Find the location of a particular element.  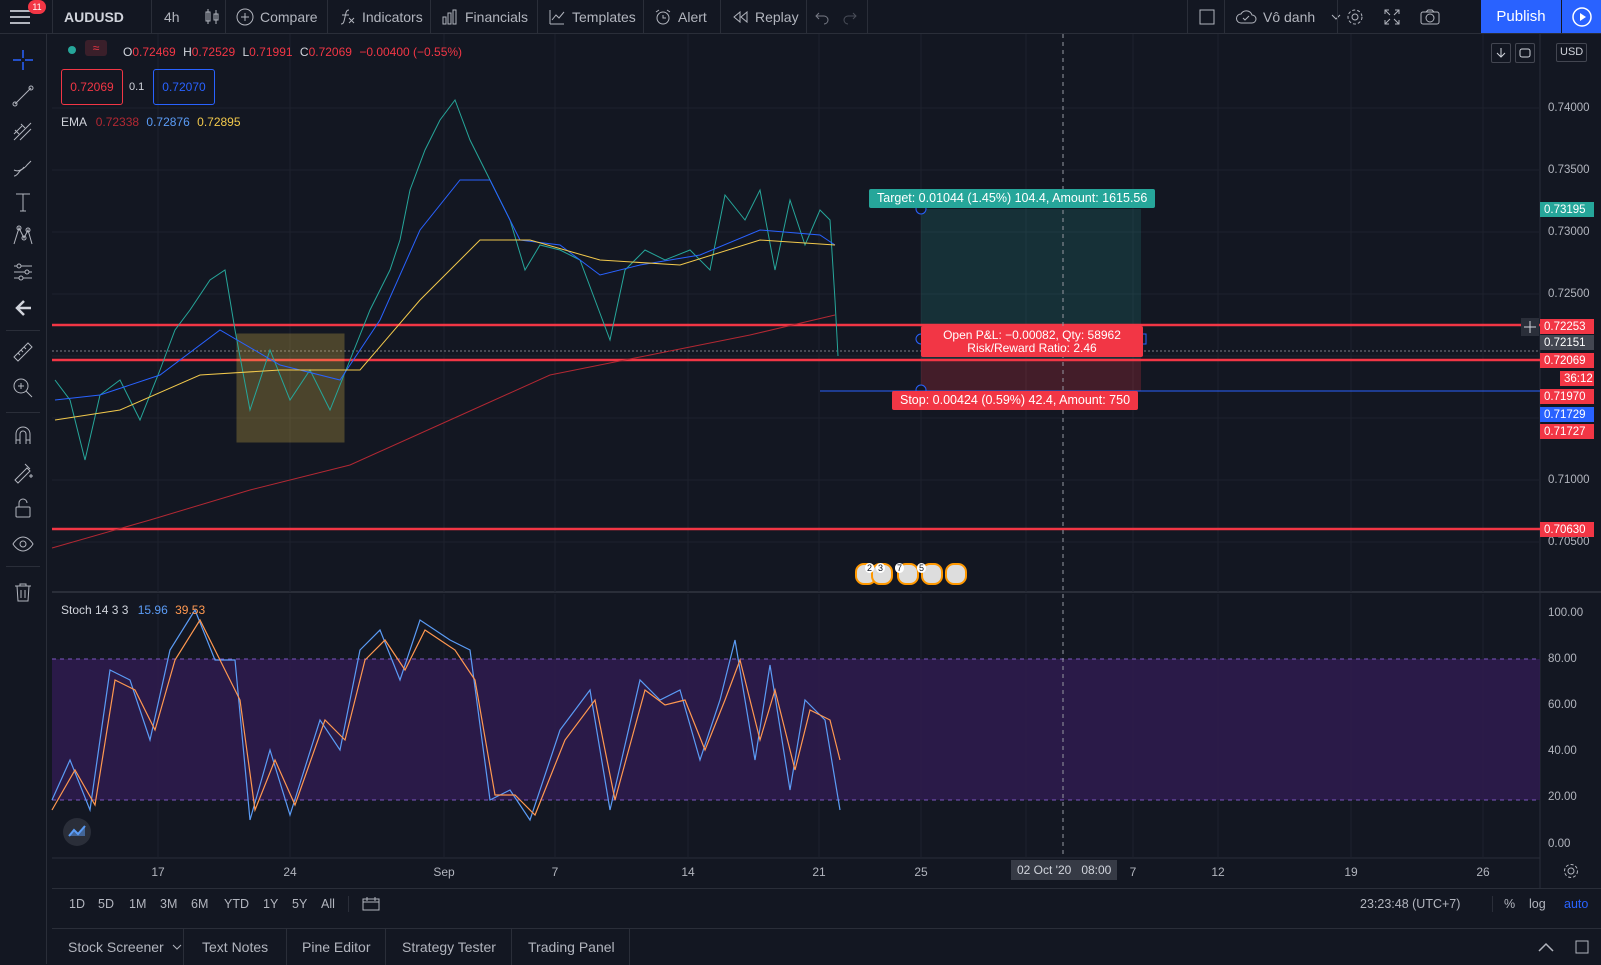

tab-stock-screener: Stock Screener is located at coordinates (125, 947).